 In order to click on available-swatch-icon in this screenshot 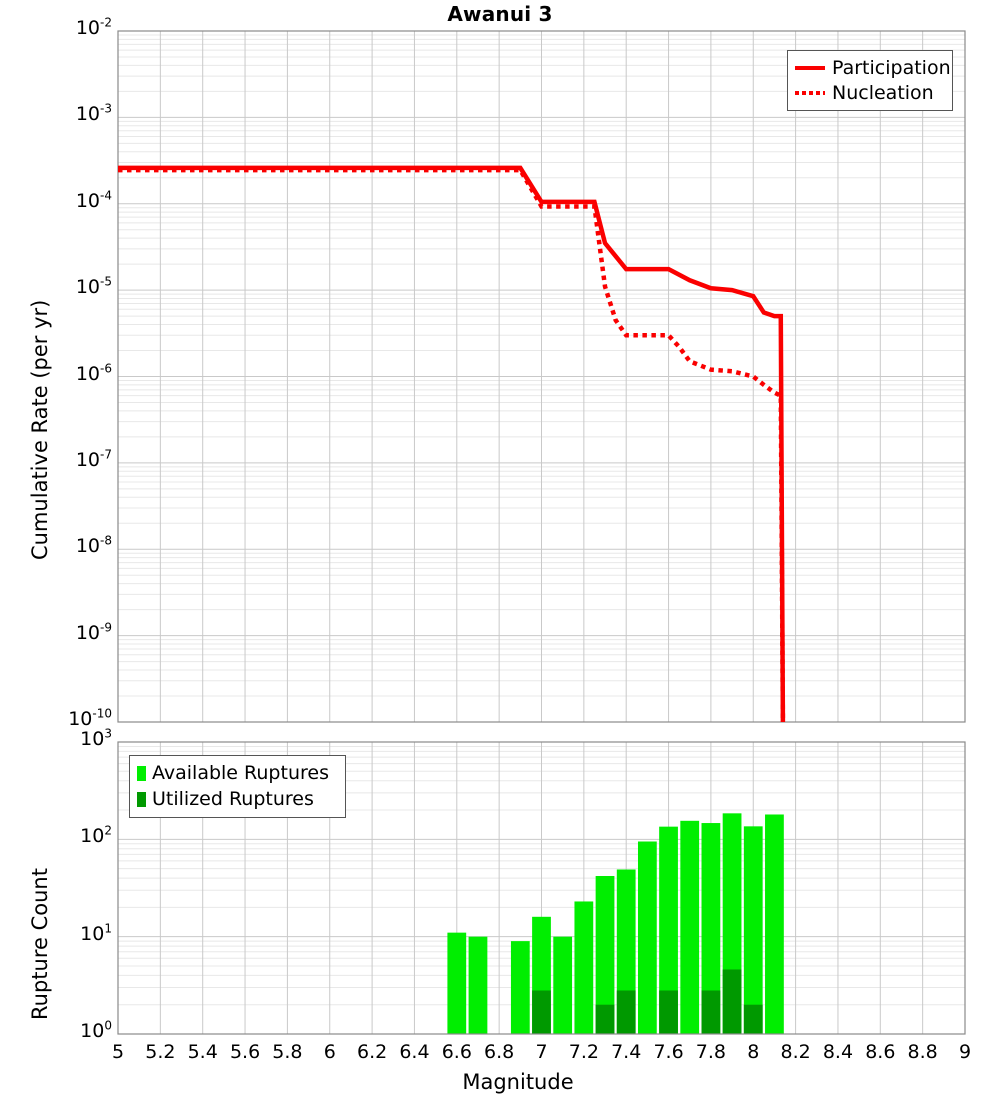, I will do `click(141, 773)`.